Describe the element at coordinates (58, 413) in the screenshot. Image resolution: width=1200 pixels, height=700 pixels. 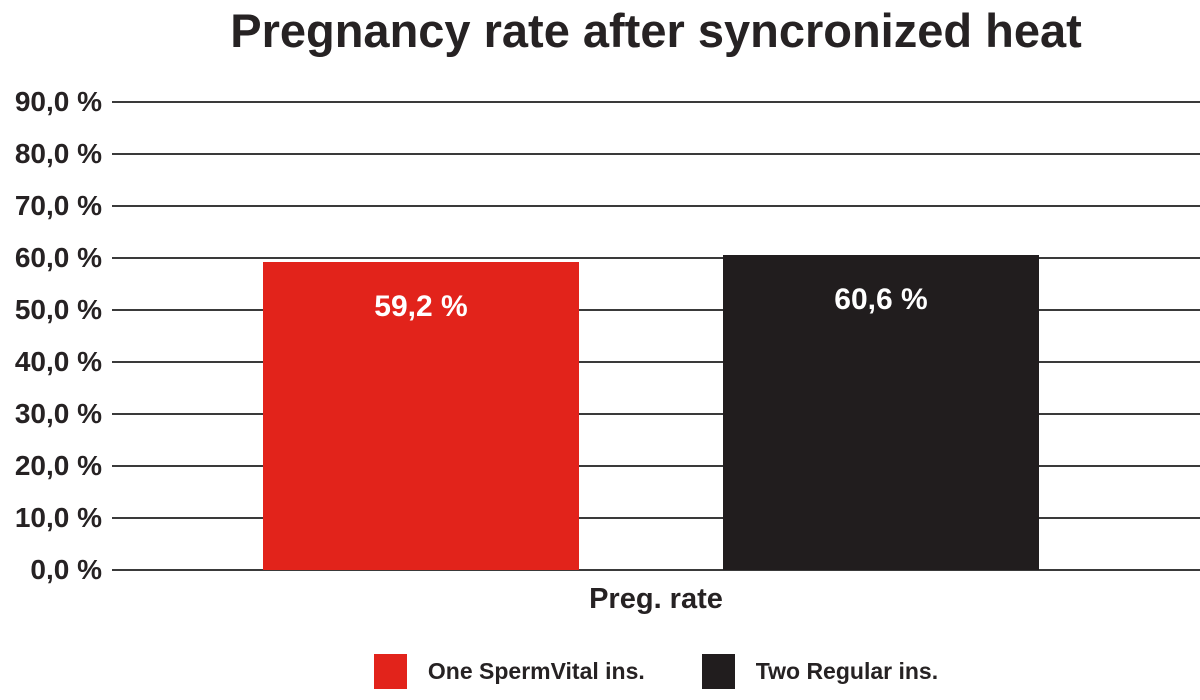
I see `y-tick-label-30: 30,0 %` at that location.